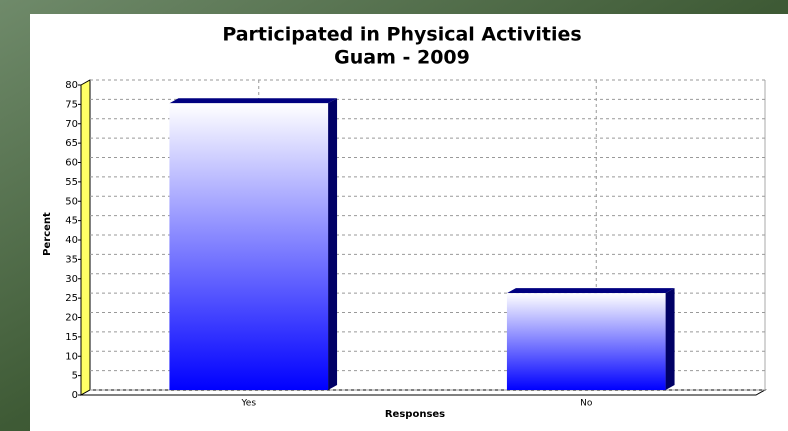 Image resolution: width=788 pixels, height=431 pixels. Describe the element at coordinates (71, 85) in the screenshot. I see `y-tick-label: 80` at that location.